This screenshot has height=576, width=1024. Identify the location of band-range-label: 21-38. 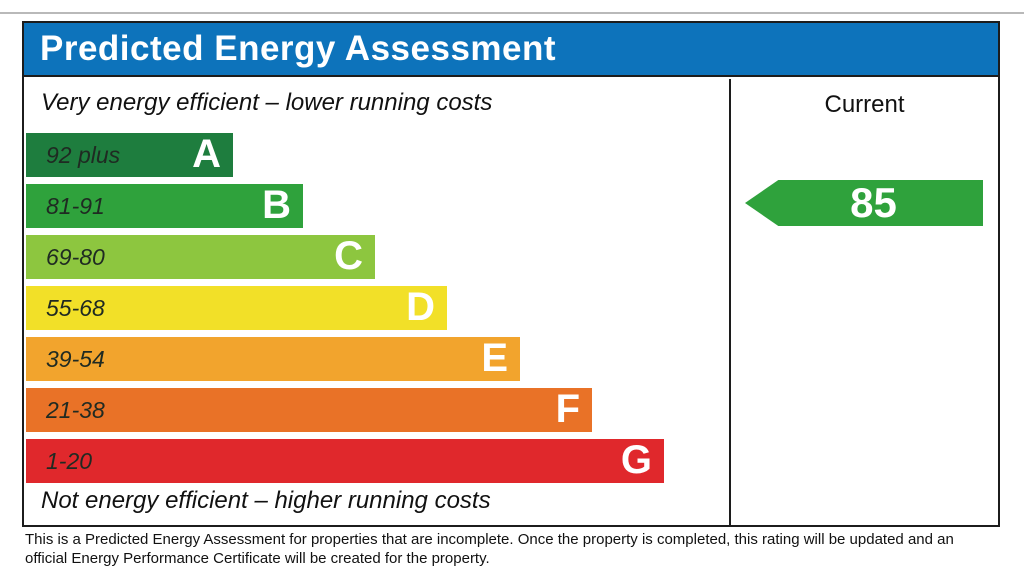
(75, 410).